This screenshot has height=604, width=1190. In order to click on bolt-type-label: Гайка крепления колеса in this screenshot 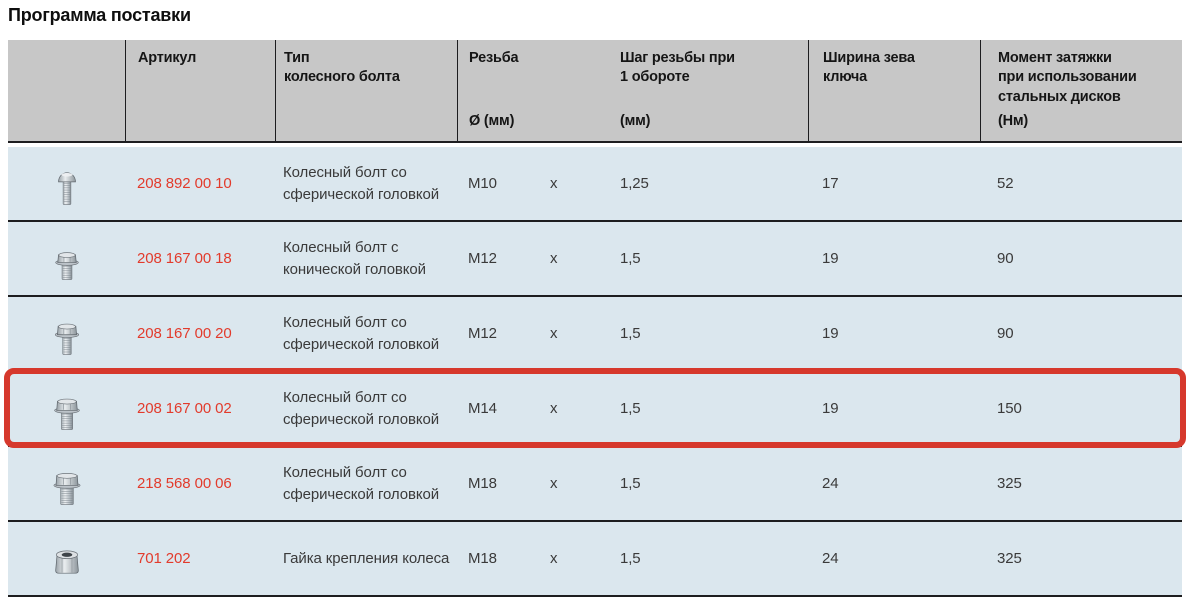, I will do `click(366, 558)`.